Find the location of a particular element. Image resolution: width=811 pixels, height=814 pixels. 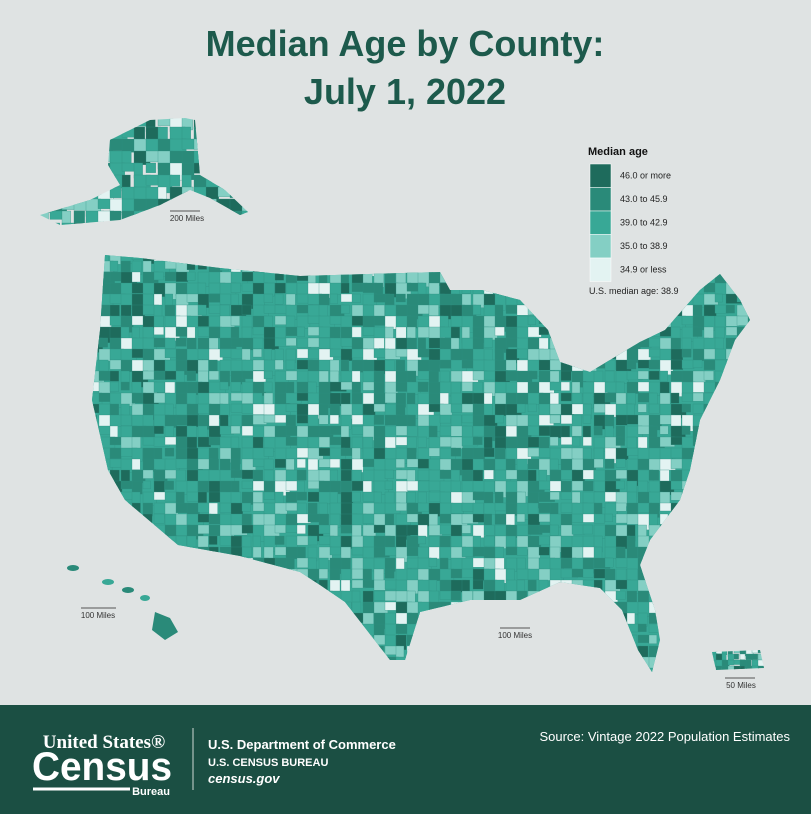

puerto-rico-cells is located at coordinates (738, 660).